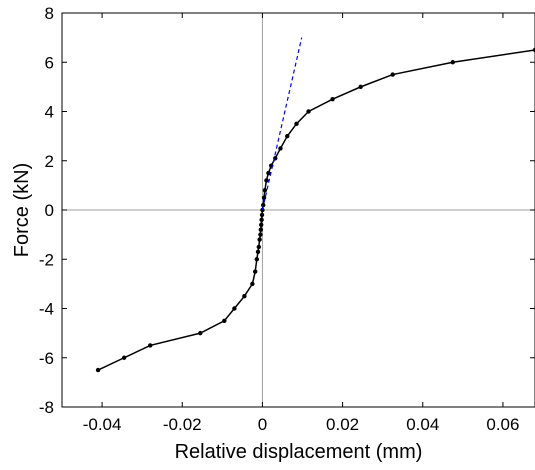  I want to click on y-tick-label: 0, so click(49, 210).